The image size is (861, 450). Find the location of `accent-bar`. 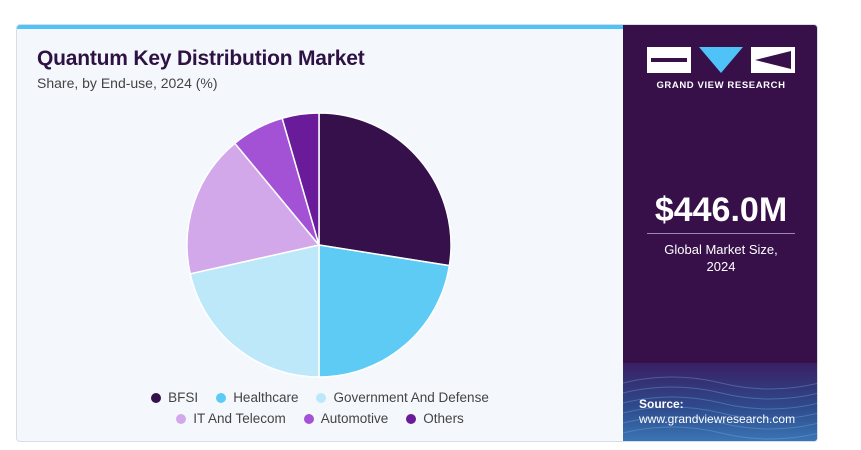

accent-bar is located at coordinates (320, 27).